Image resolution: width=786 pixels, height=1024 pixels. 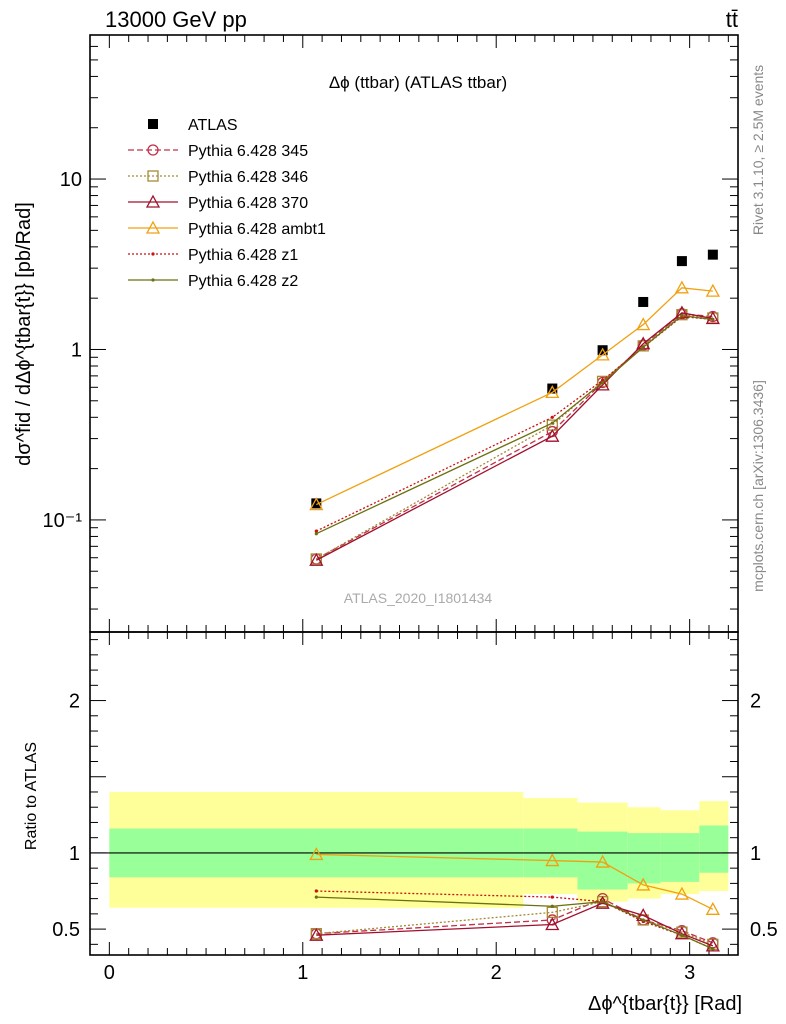 I want to click on rivet-version: Rivet 3.1.10, ≥ 2.5M events, so click(x=758, y=150).